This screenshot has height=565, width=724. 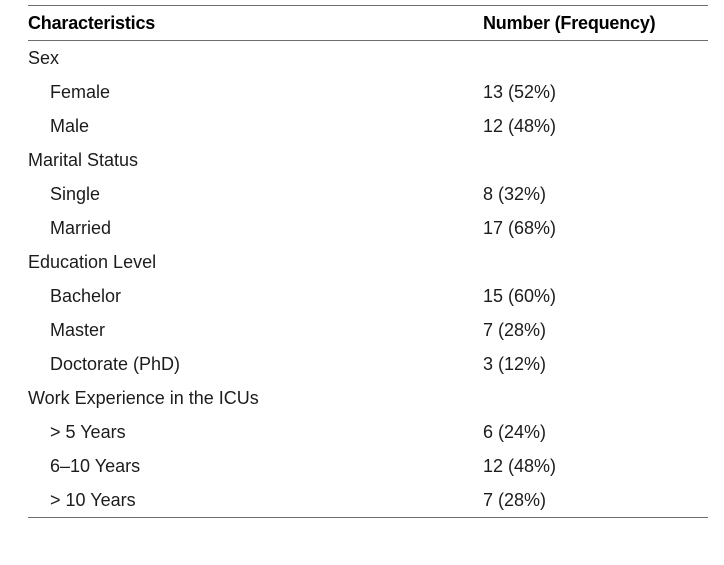 What do you see at coordinates (368, 126) in the screenshot?
I see `table-row: Male 12 (48%)` at bounding box center [368, 126].